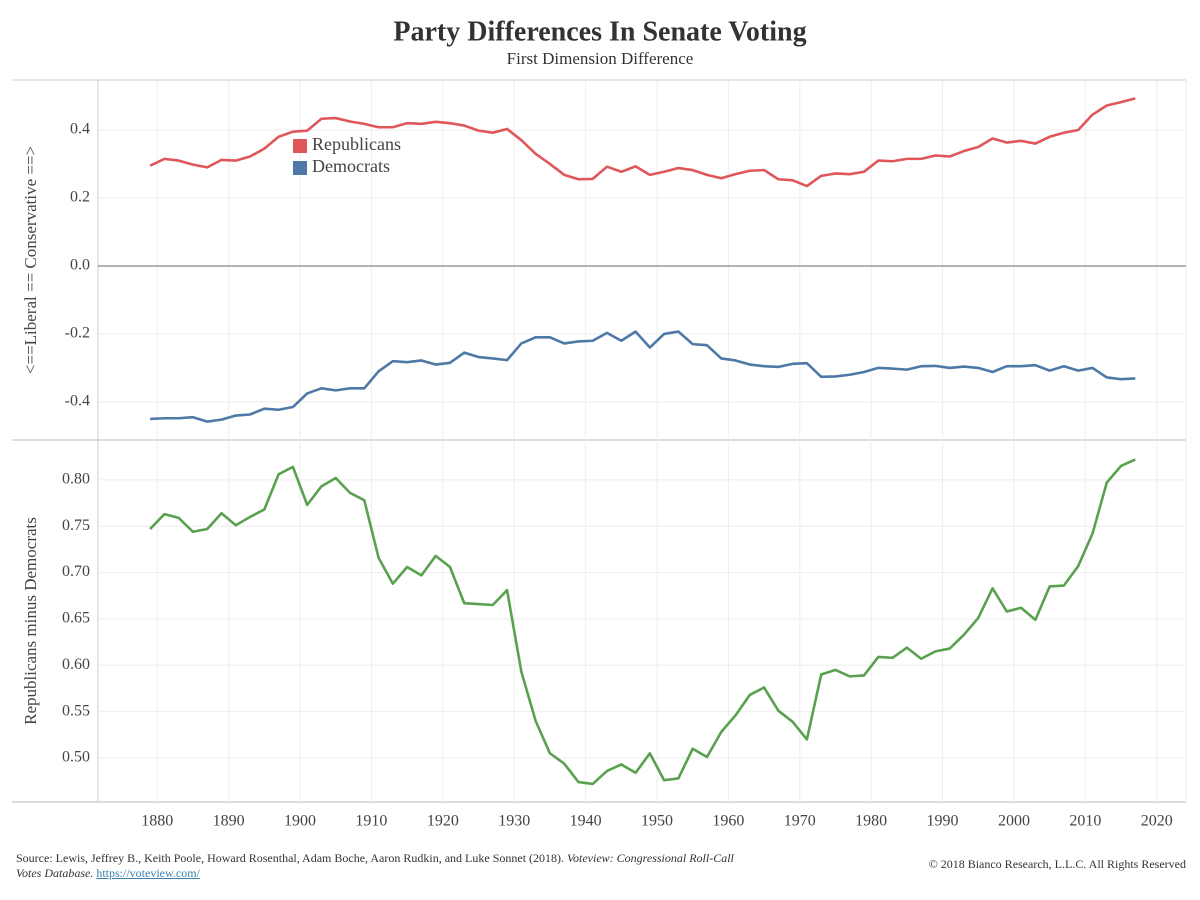  Describe the element at coordinates (76, 757) in the screenshot. I see `y-tick-label: 0.50` at that location.